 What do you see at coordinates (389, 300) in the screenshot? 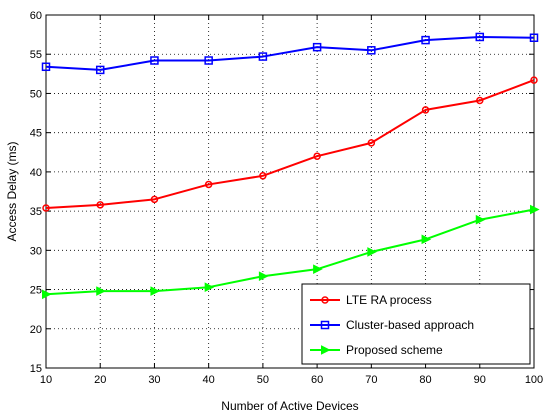
I see `legend-label: LTE RA process` at bounding box center [389, 300].